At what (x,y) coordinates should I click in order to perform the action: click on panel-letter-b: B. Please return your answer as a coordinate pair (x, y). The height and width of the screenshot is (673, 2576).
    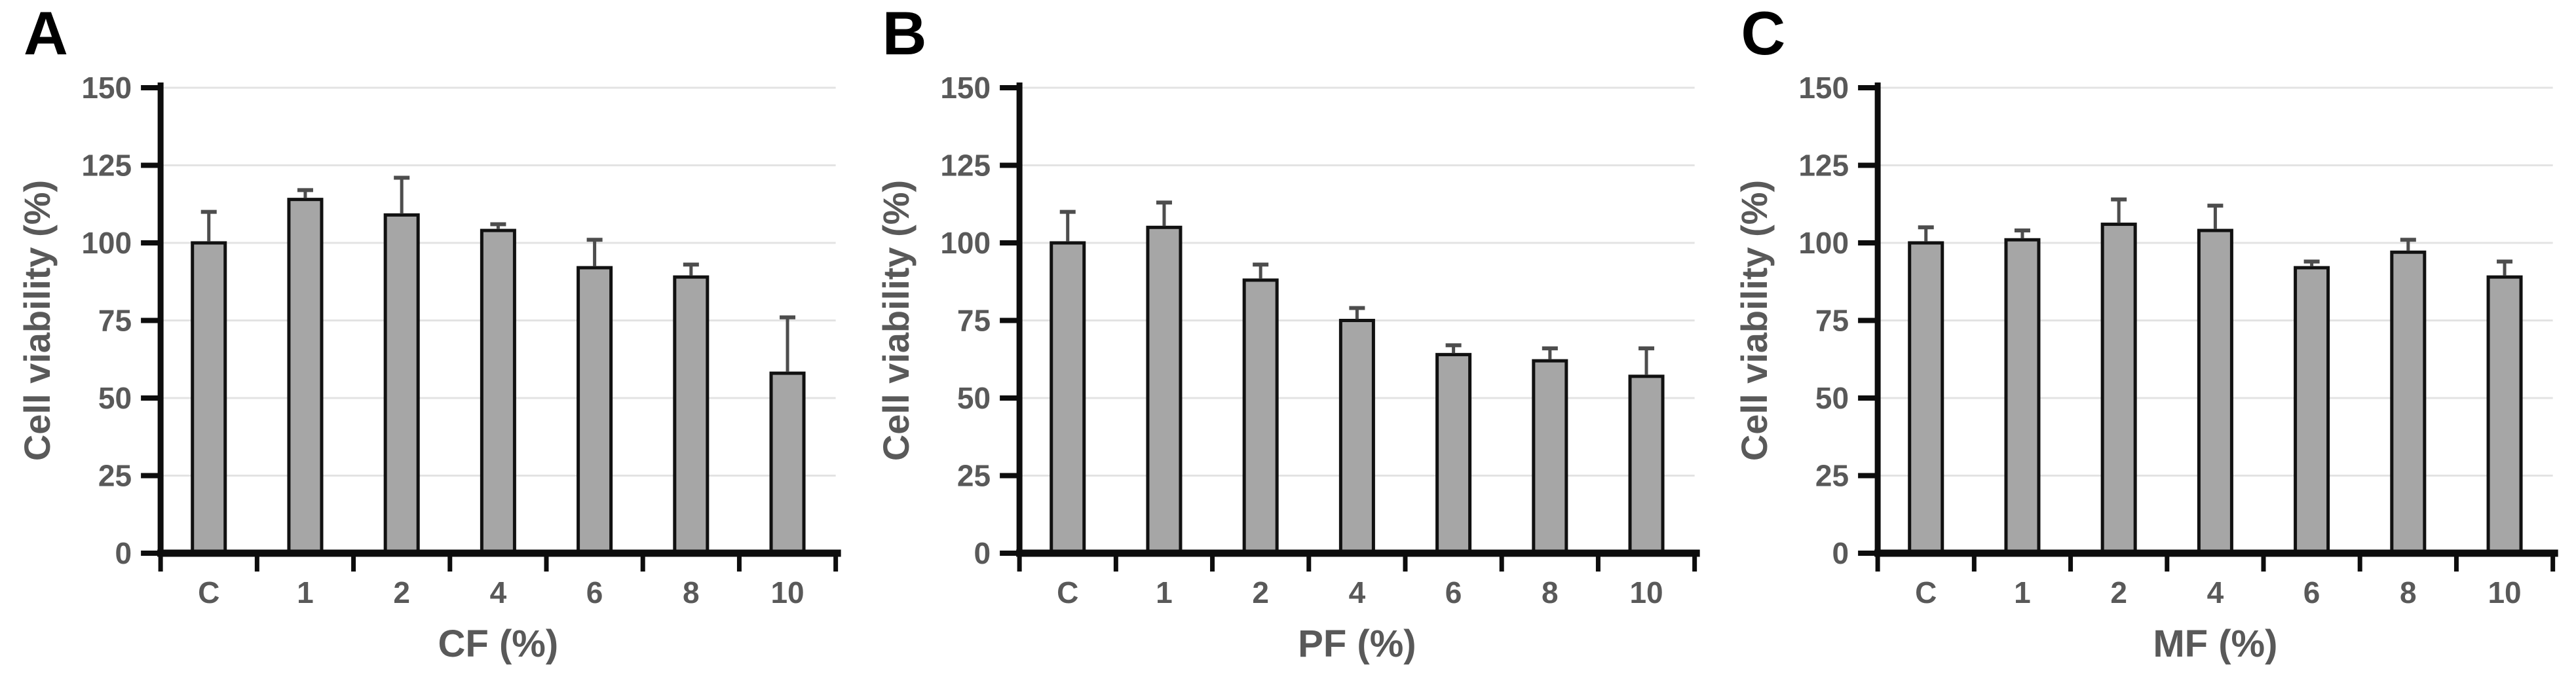
    Looking at the image, I should click on (904, 33).